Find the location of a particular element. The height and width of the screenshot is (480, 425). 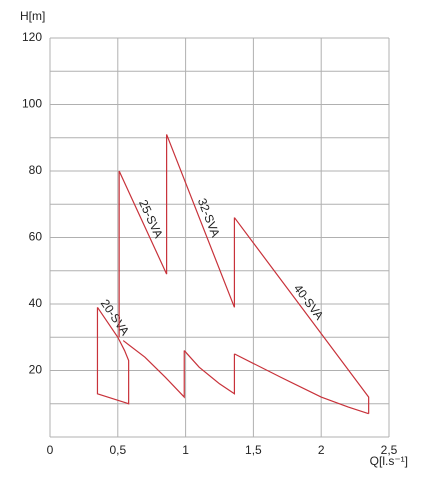

x-tick-label: 0 is located at coordinates (50, 450).